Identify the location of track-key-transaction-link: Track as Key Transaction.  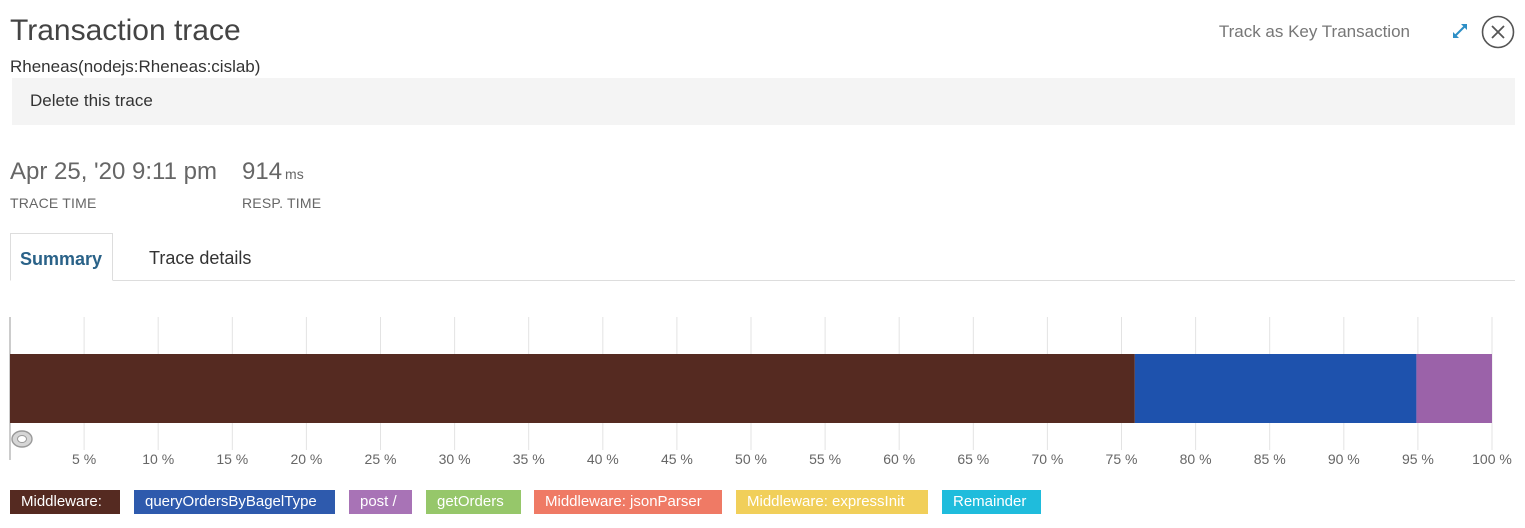
(1314, 31).